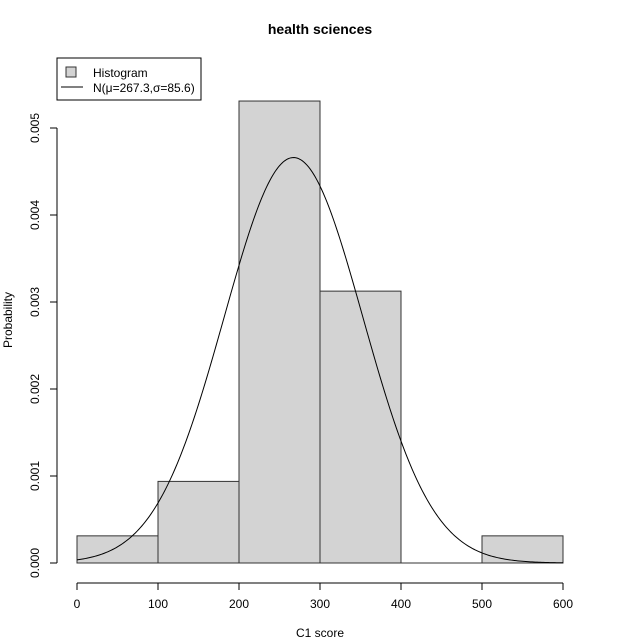 The image size is (640, 640). What do you see at coordinates (323, 596) in the screenshot?
I see `x-axis: 0 100 200 300 400 500 600` at bounding box center [323, 596].